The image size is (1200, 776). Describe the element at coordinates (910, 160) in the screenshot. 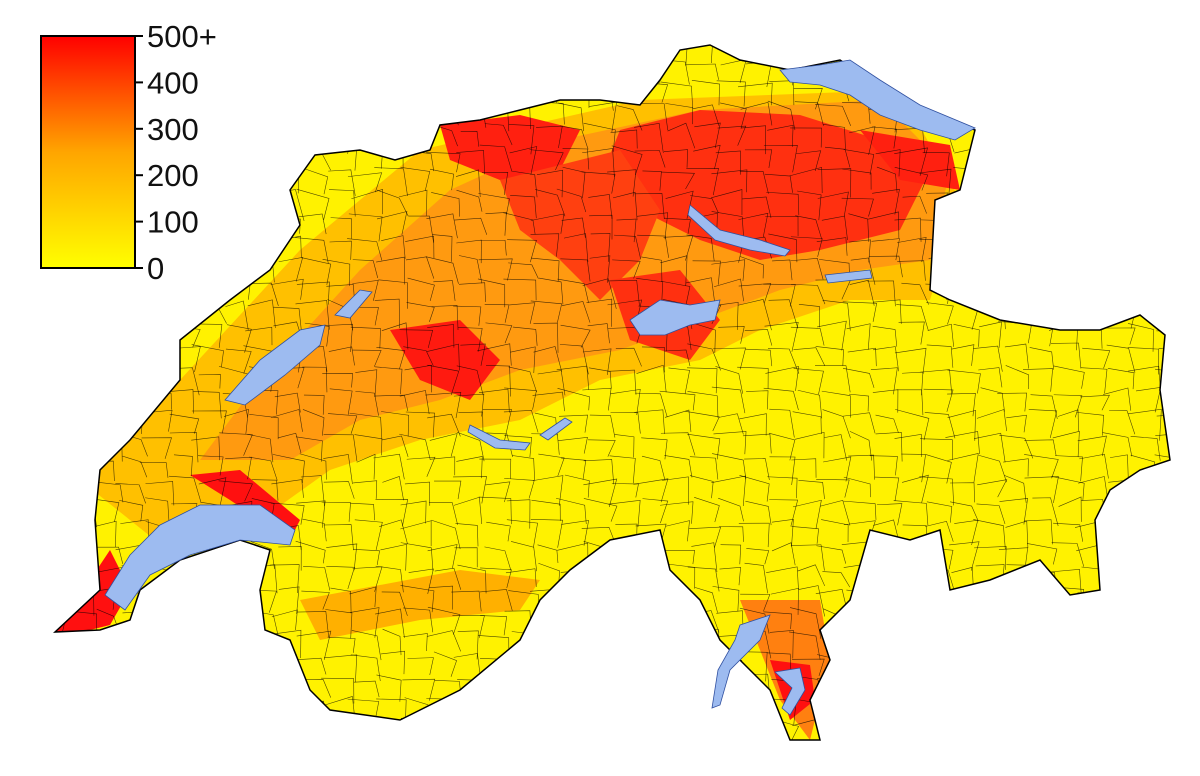

I see `region-stgallen-dense` at that location.